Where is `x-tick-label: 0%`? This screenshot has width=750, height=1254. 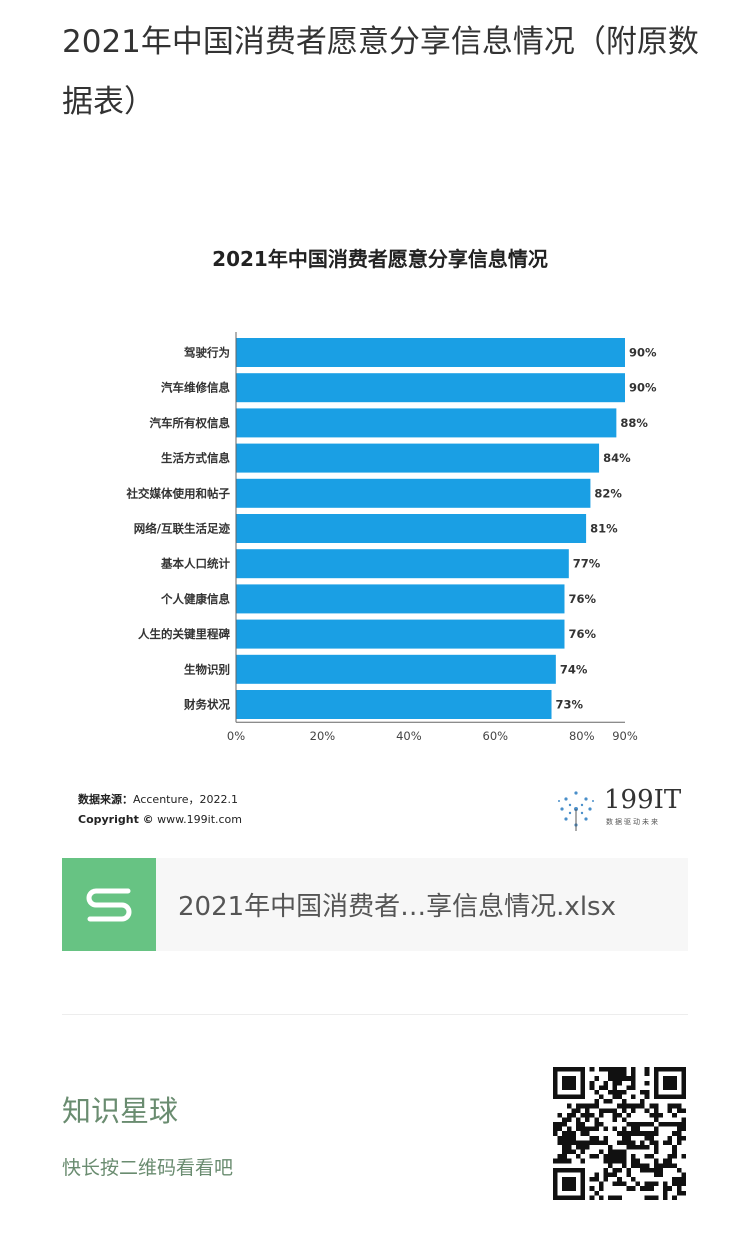
x-tick-label: 0% is located at coordinates (236, 736).